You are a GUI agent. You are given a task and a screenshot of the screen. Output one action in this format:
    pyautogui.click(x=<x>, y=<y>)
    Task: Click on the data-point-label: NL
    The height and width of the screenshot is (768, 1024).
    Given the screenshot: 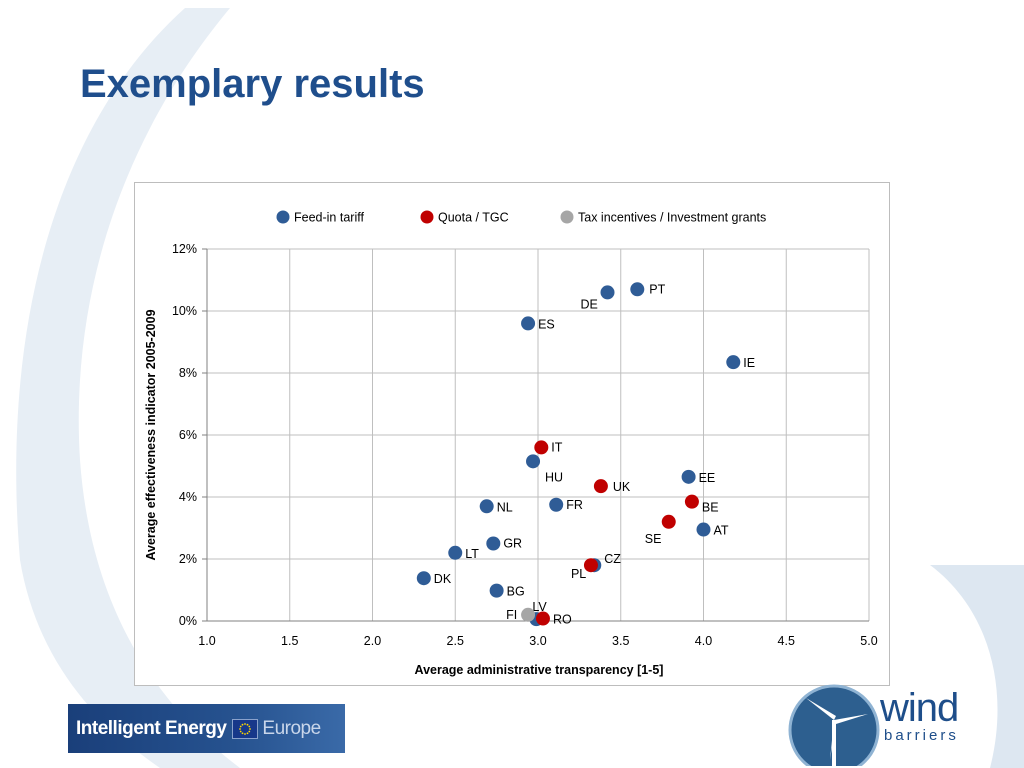 What is the action you would take?
    pyautogui.click(x=505, y=507)
    